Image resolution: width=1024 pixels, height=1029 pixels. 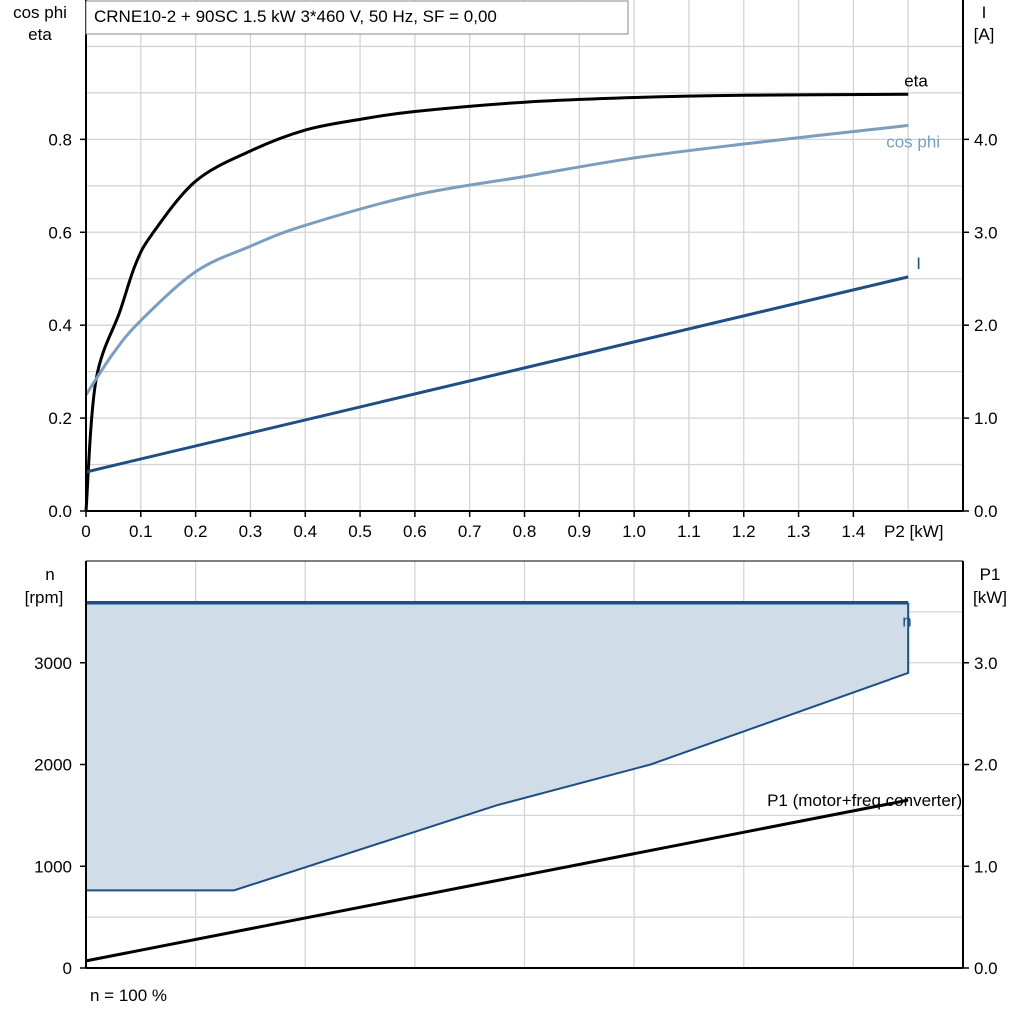 What do you see at coordinates (497, 880) in the screenshot?
I see `series-line-p1` at bounding box center [497, 880].